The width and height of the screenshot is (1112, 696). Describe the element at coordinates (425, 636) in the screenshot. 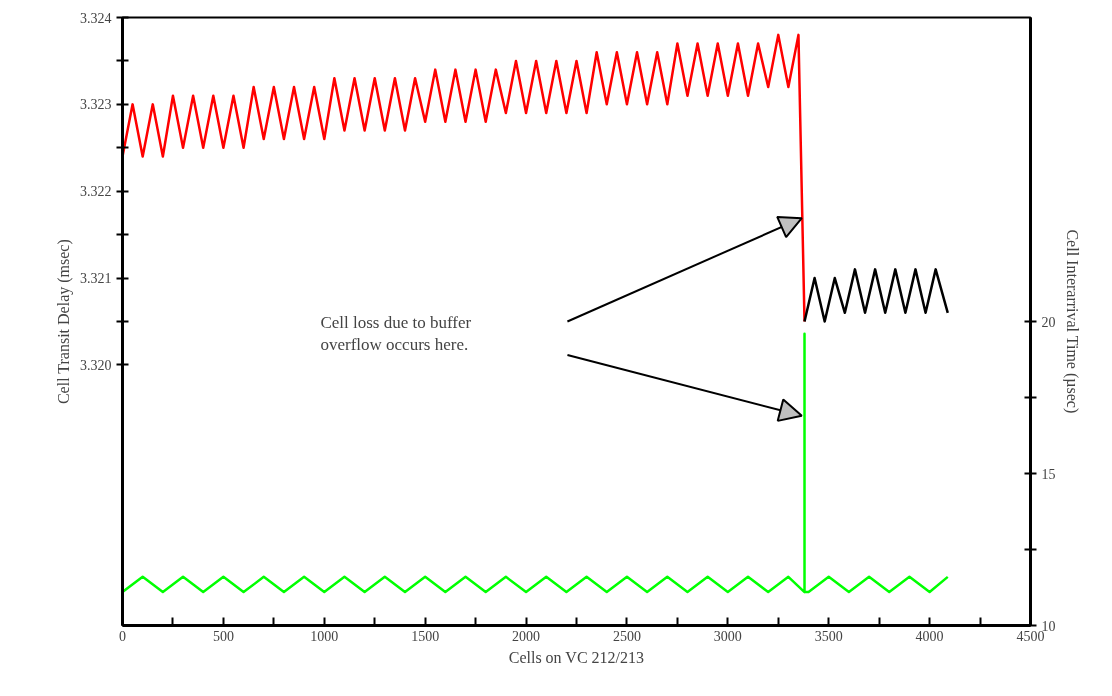

I see `x-tick-label: 1500` at that location.